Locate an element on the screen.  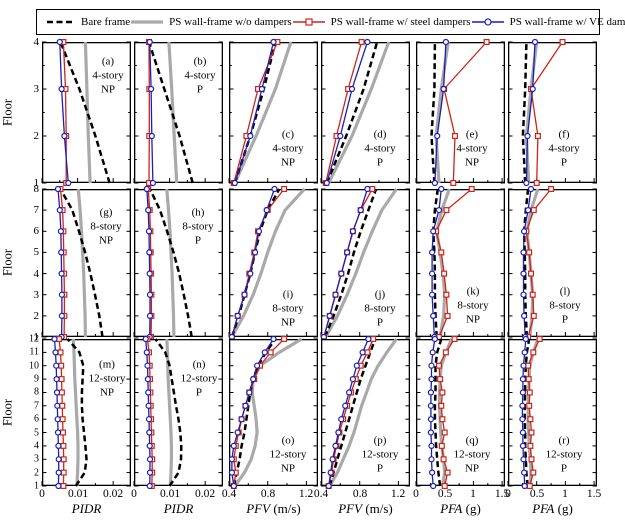
panel-i-label: (i) 8-story NP is located at coordinates (287, 308).